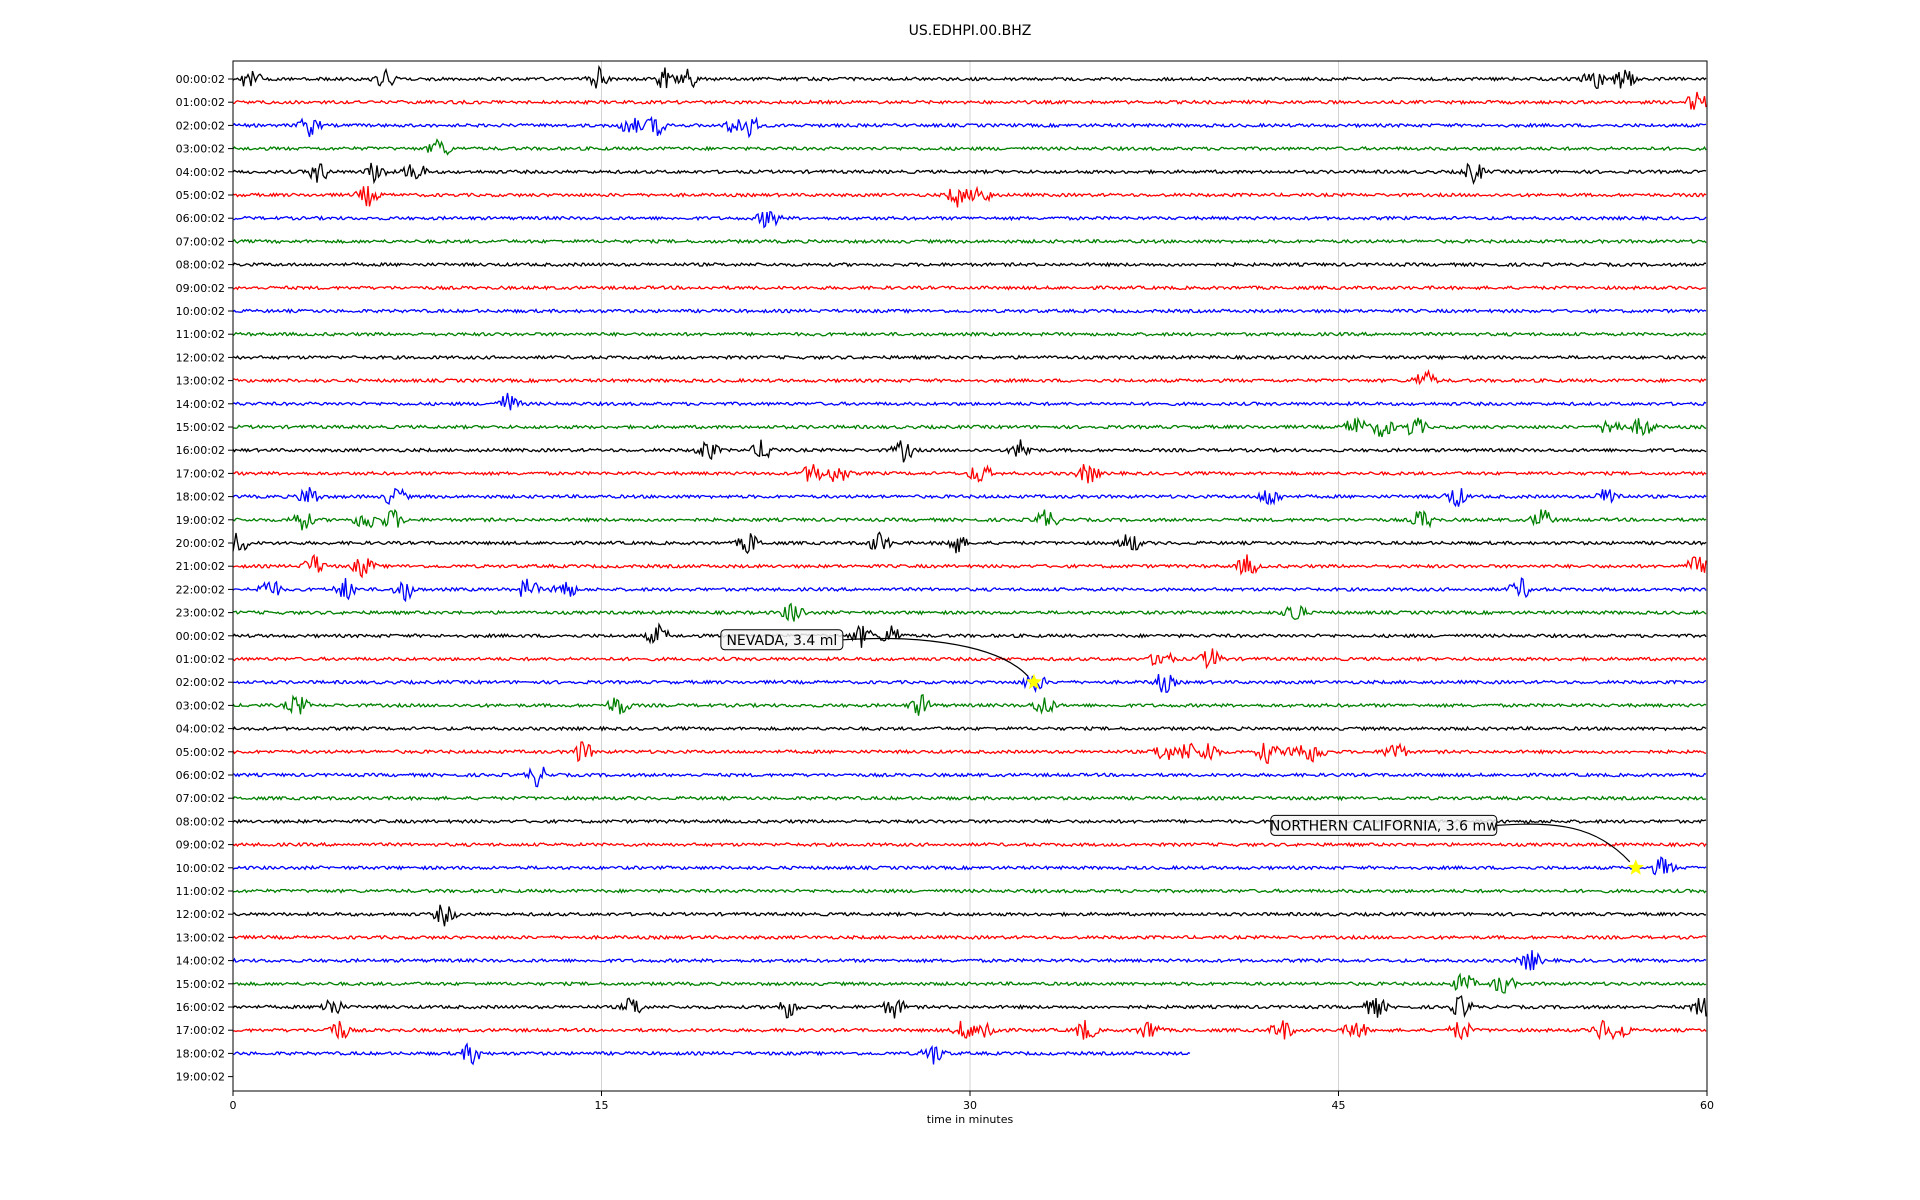  I want to click on x-axis-label: time in minutes, so click(970, 1119).